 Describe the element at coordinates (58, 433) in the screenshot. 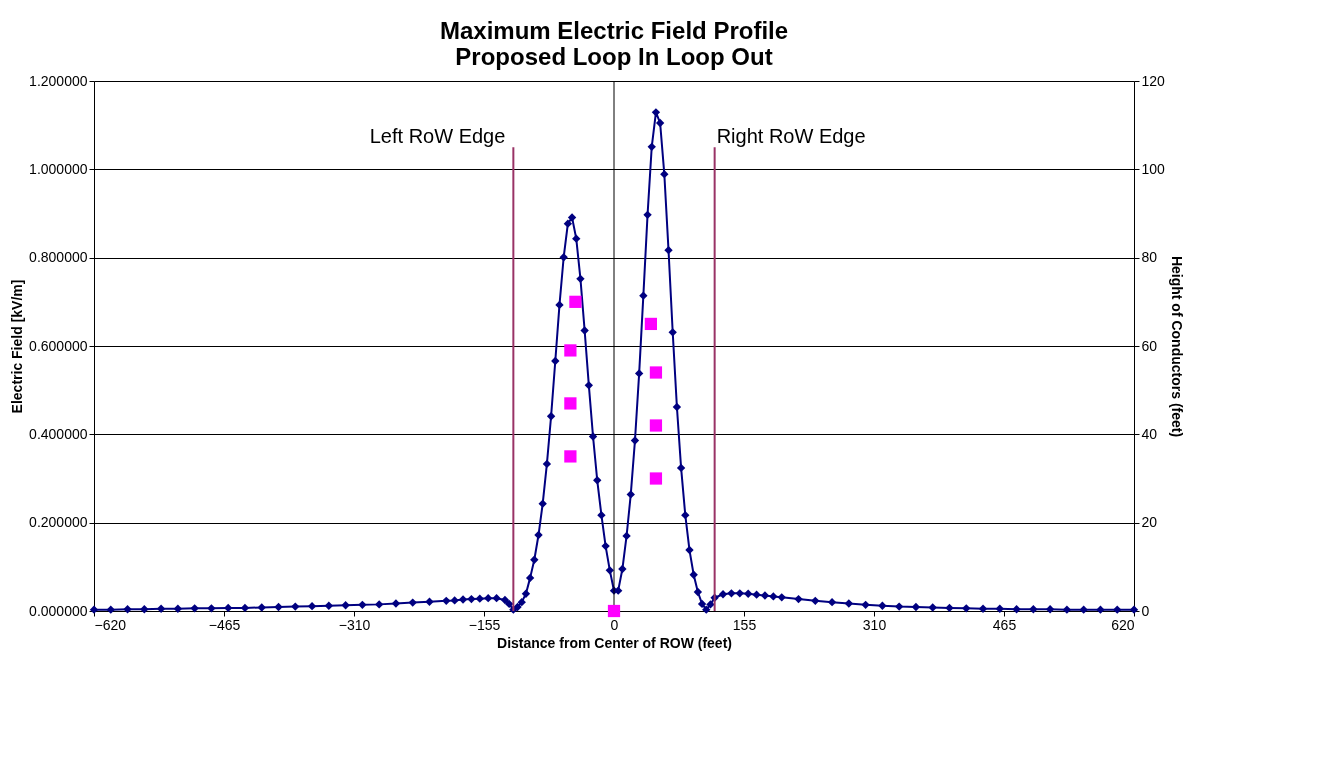

I see `y-tick-label: 0.400000` at that location.